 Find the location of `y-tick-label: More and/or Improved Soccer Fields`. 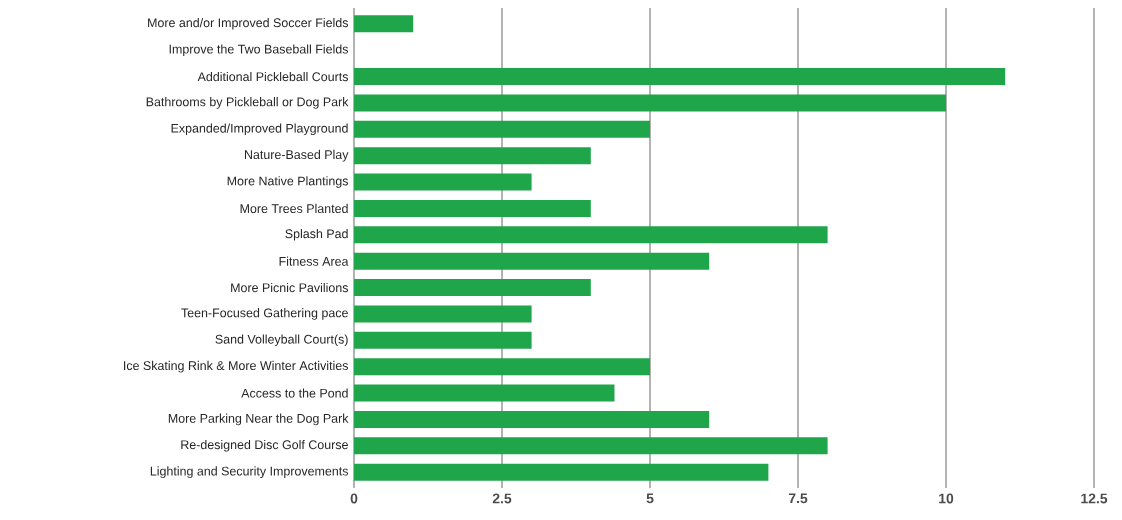

y-tick-label: More and/or Improved Soccer Fields is located at coordinates (248, 24).